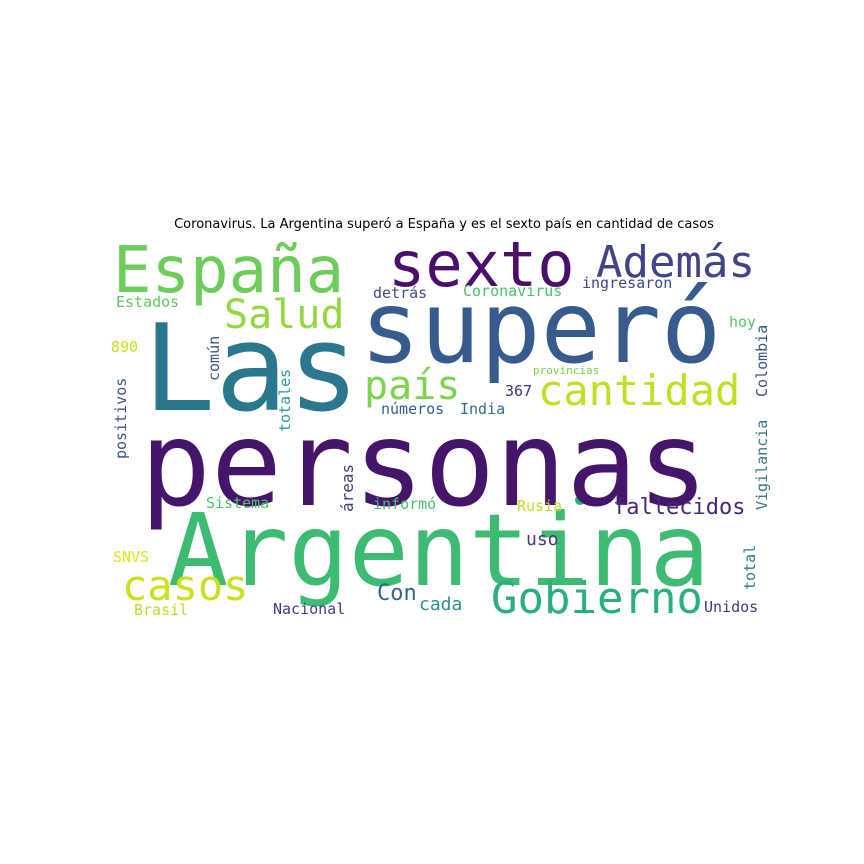  What do you see at coordinates (540, 327) in the screenshot?
I see `cloud-word: superó` at bounding box center [540, 327].